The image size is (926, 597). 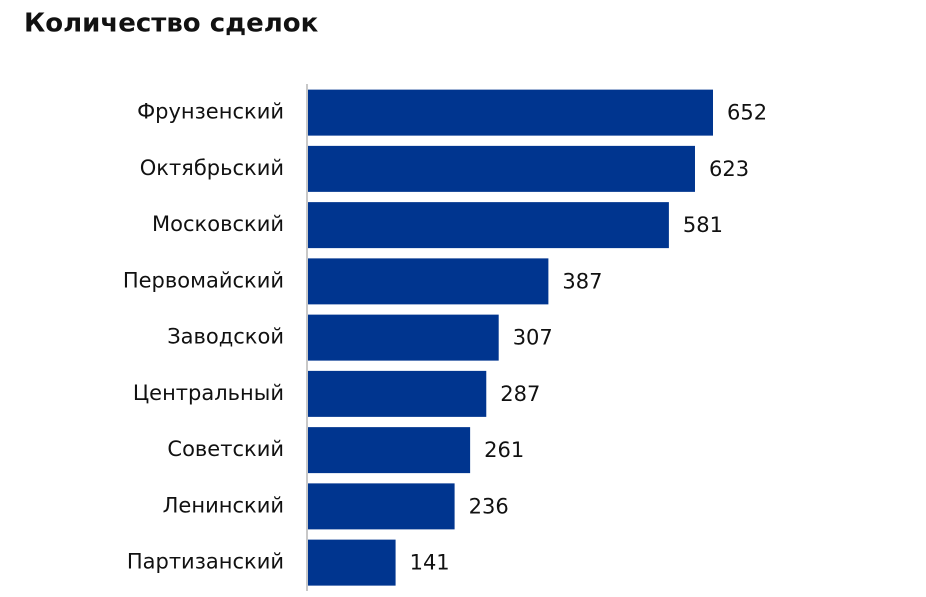 What do you see at coordinates (205, 562) in the screenshot?
I see `y-tick-label: Партизанский` at bounding box center [205, 562].